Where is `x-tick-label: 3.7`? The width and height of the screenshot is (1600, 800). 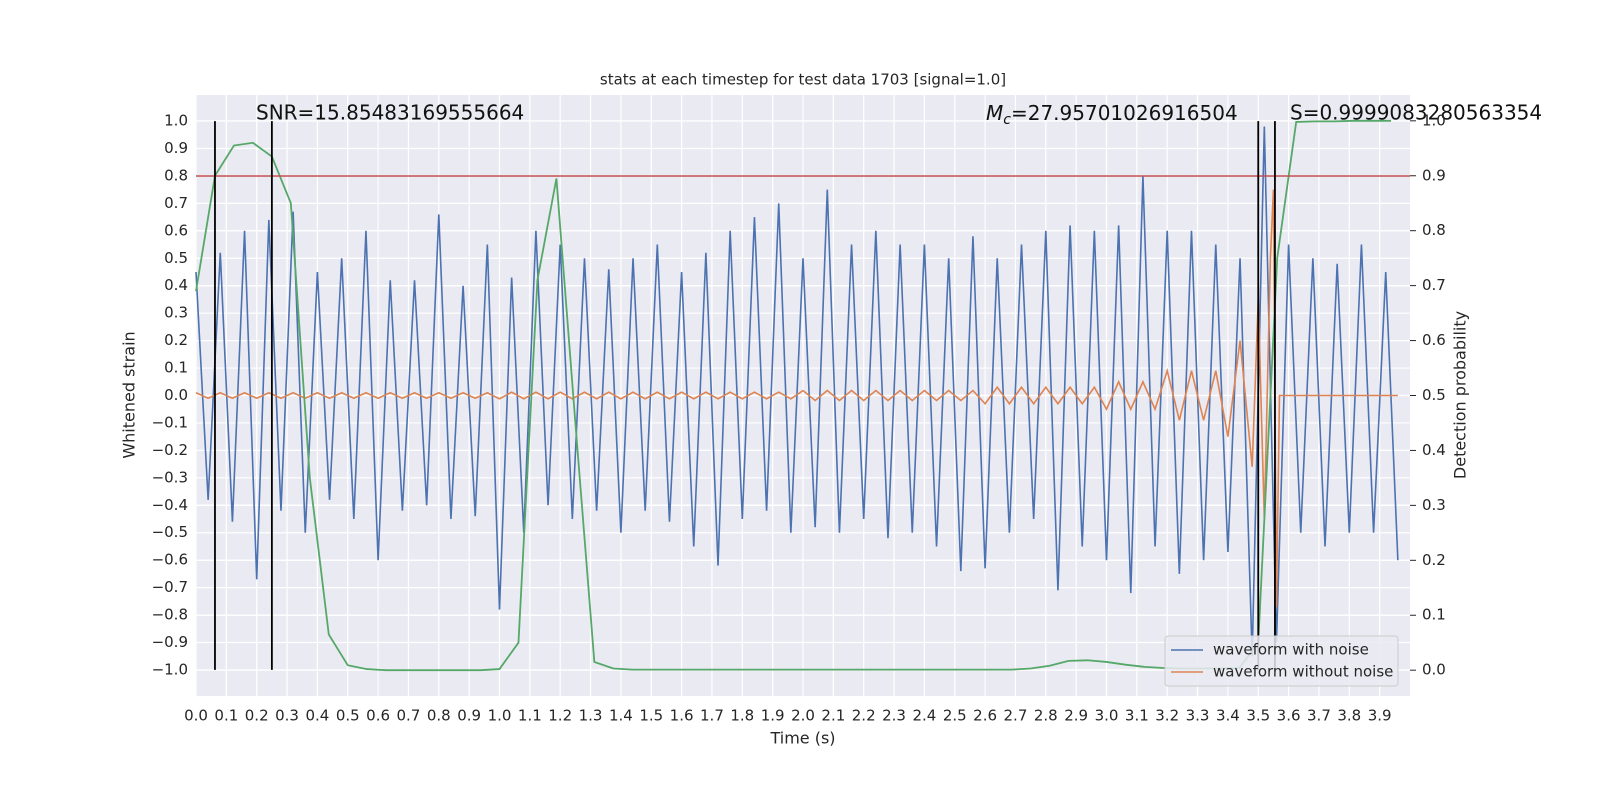 x-tick-label: 3.7 is located at coordinates (1319, 716).